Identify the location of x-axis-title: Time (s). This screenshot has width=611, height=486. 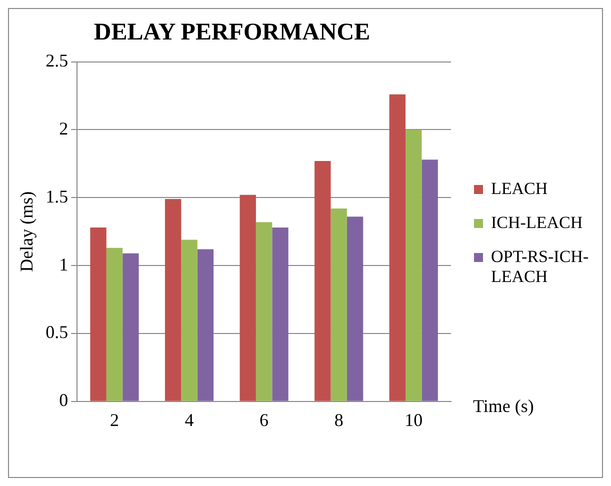
(503, 406).